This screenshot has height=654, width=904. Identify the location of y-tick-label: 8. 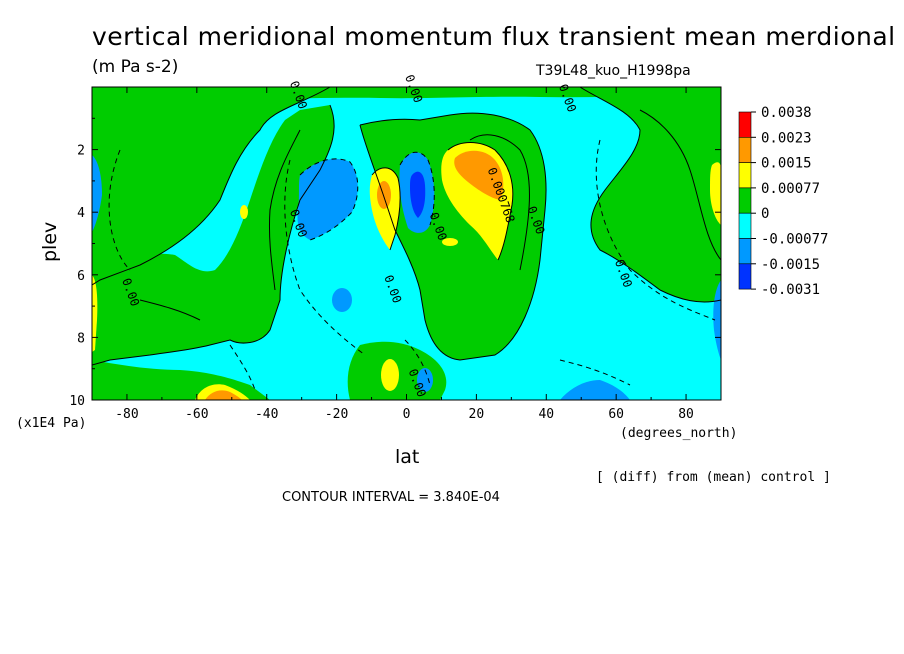
(81, 338).